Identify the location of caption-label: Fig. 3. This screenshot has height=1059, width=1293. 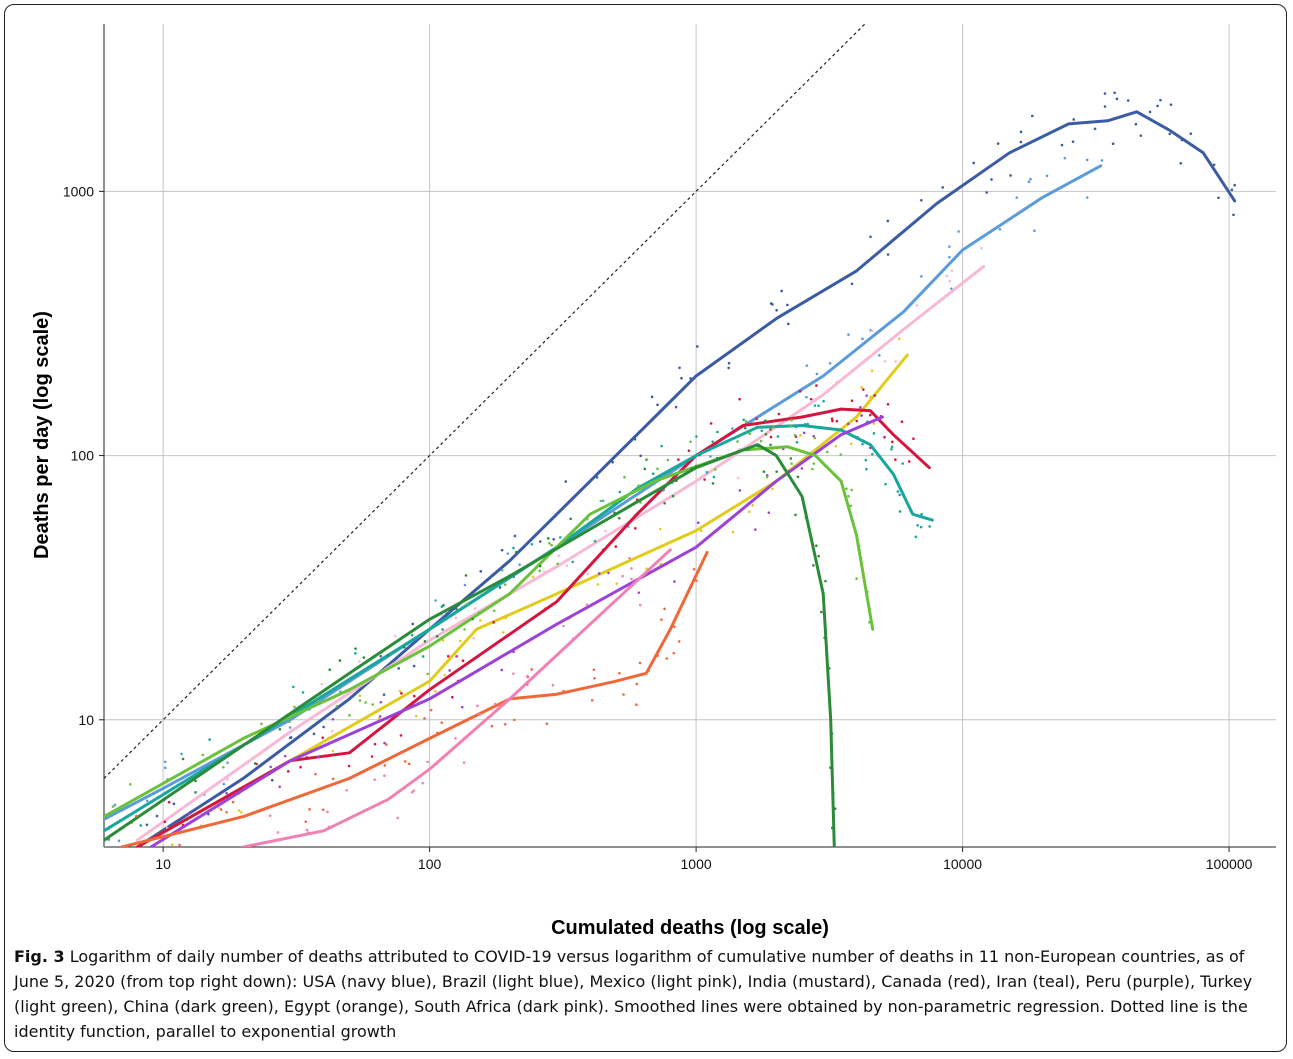
(39, 956).